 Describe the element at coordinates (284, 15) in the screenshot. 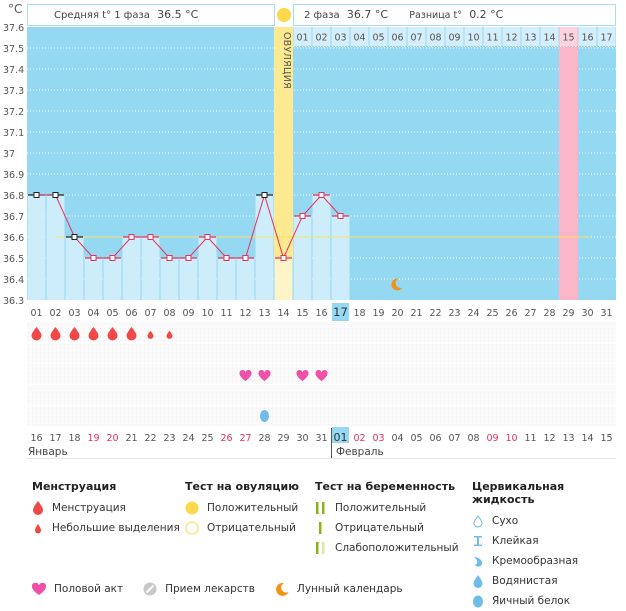

I see `ovulation-test-positive-icon` at that location.